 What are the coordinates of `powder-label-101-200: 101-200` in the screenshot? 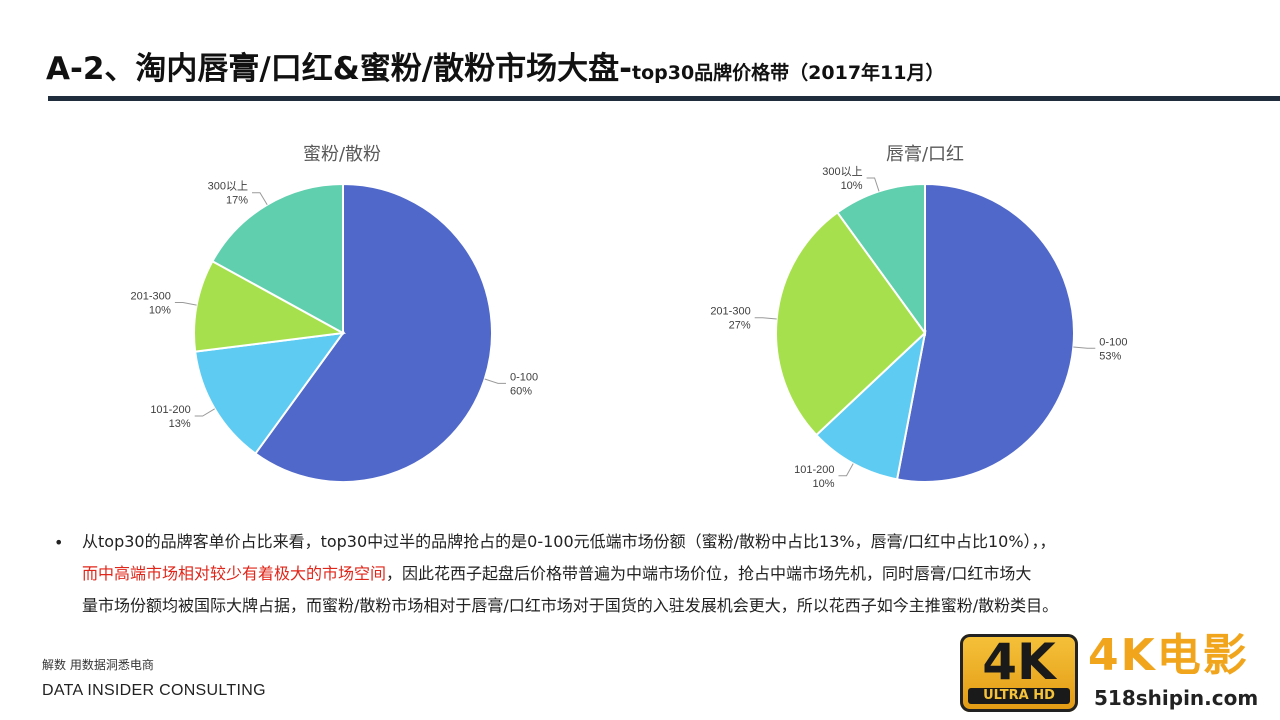 It's located at (170, 410).